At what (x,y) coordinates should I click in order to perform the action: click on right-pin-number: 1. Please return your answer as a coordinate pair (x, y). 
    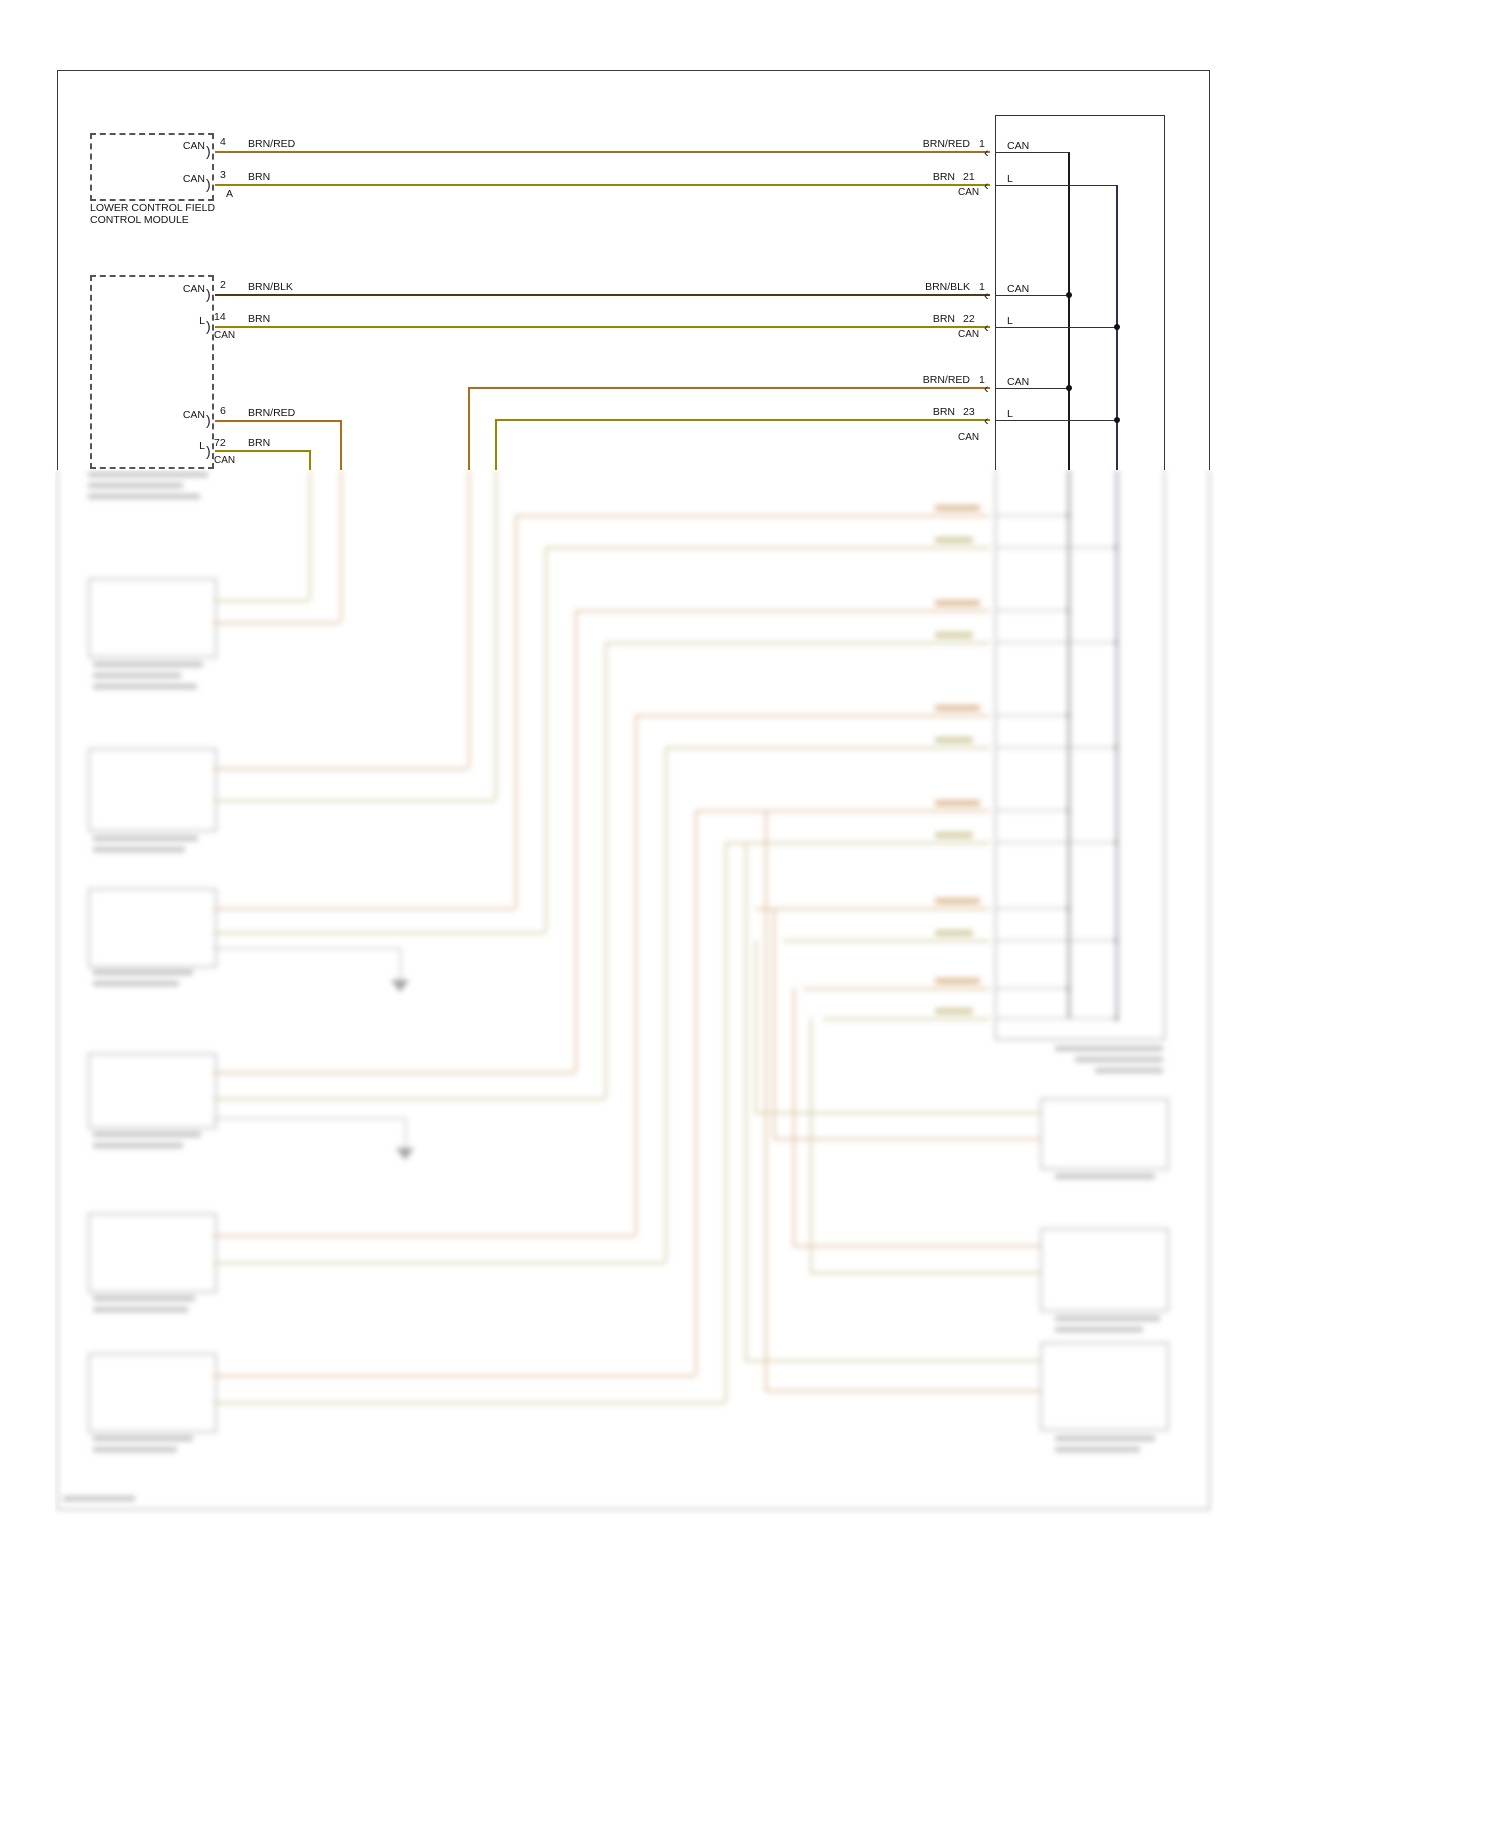
    Looking at the image, I should click on (982, 287).